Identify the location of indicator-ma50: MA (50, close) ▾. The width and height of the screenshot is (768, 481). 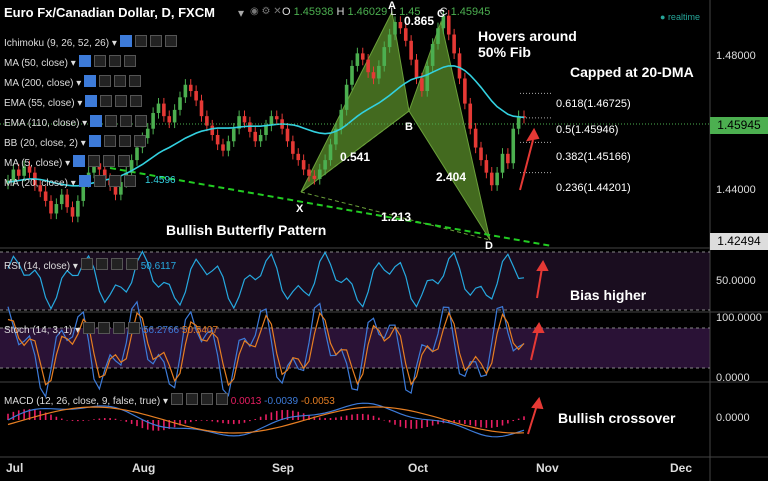
(70, 62).